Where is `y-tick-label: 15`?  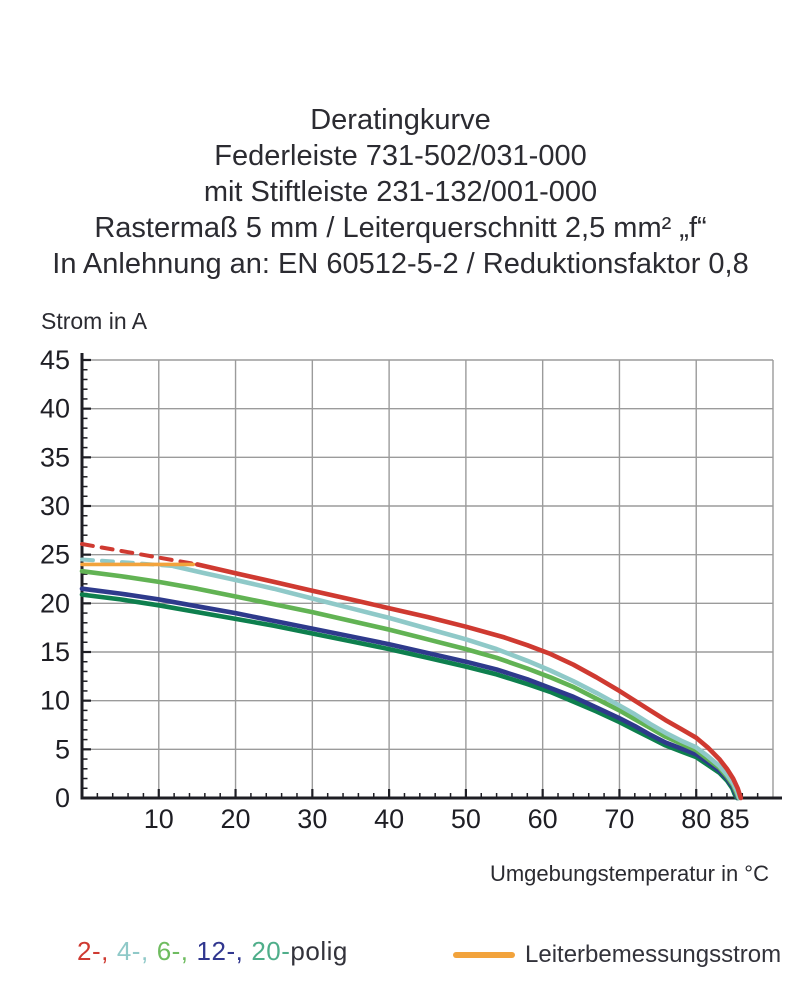
y-tick-label: 15 is located at coordinates (55, 652).